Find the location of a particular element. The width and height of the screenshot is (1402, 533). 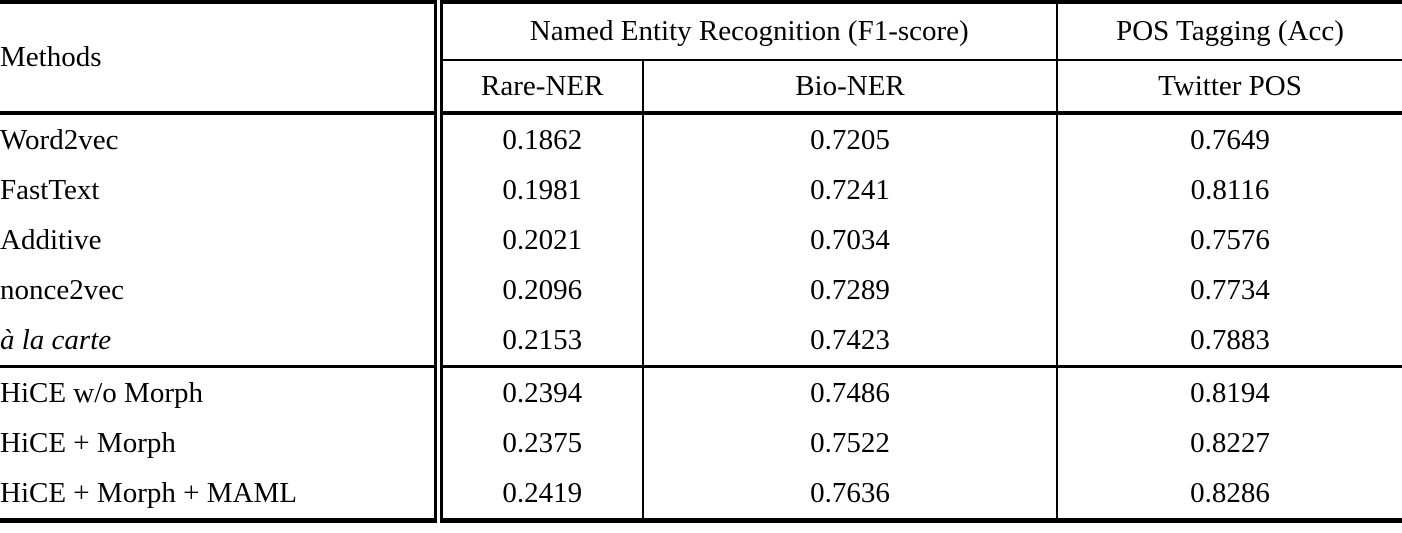

score-cell: 0.2021 is located at coordinates (538, 240).